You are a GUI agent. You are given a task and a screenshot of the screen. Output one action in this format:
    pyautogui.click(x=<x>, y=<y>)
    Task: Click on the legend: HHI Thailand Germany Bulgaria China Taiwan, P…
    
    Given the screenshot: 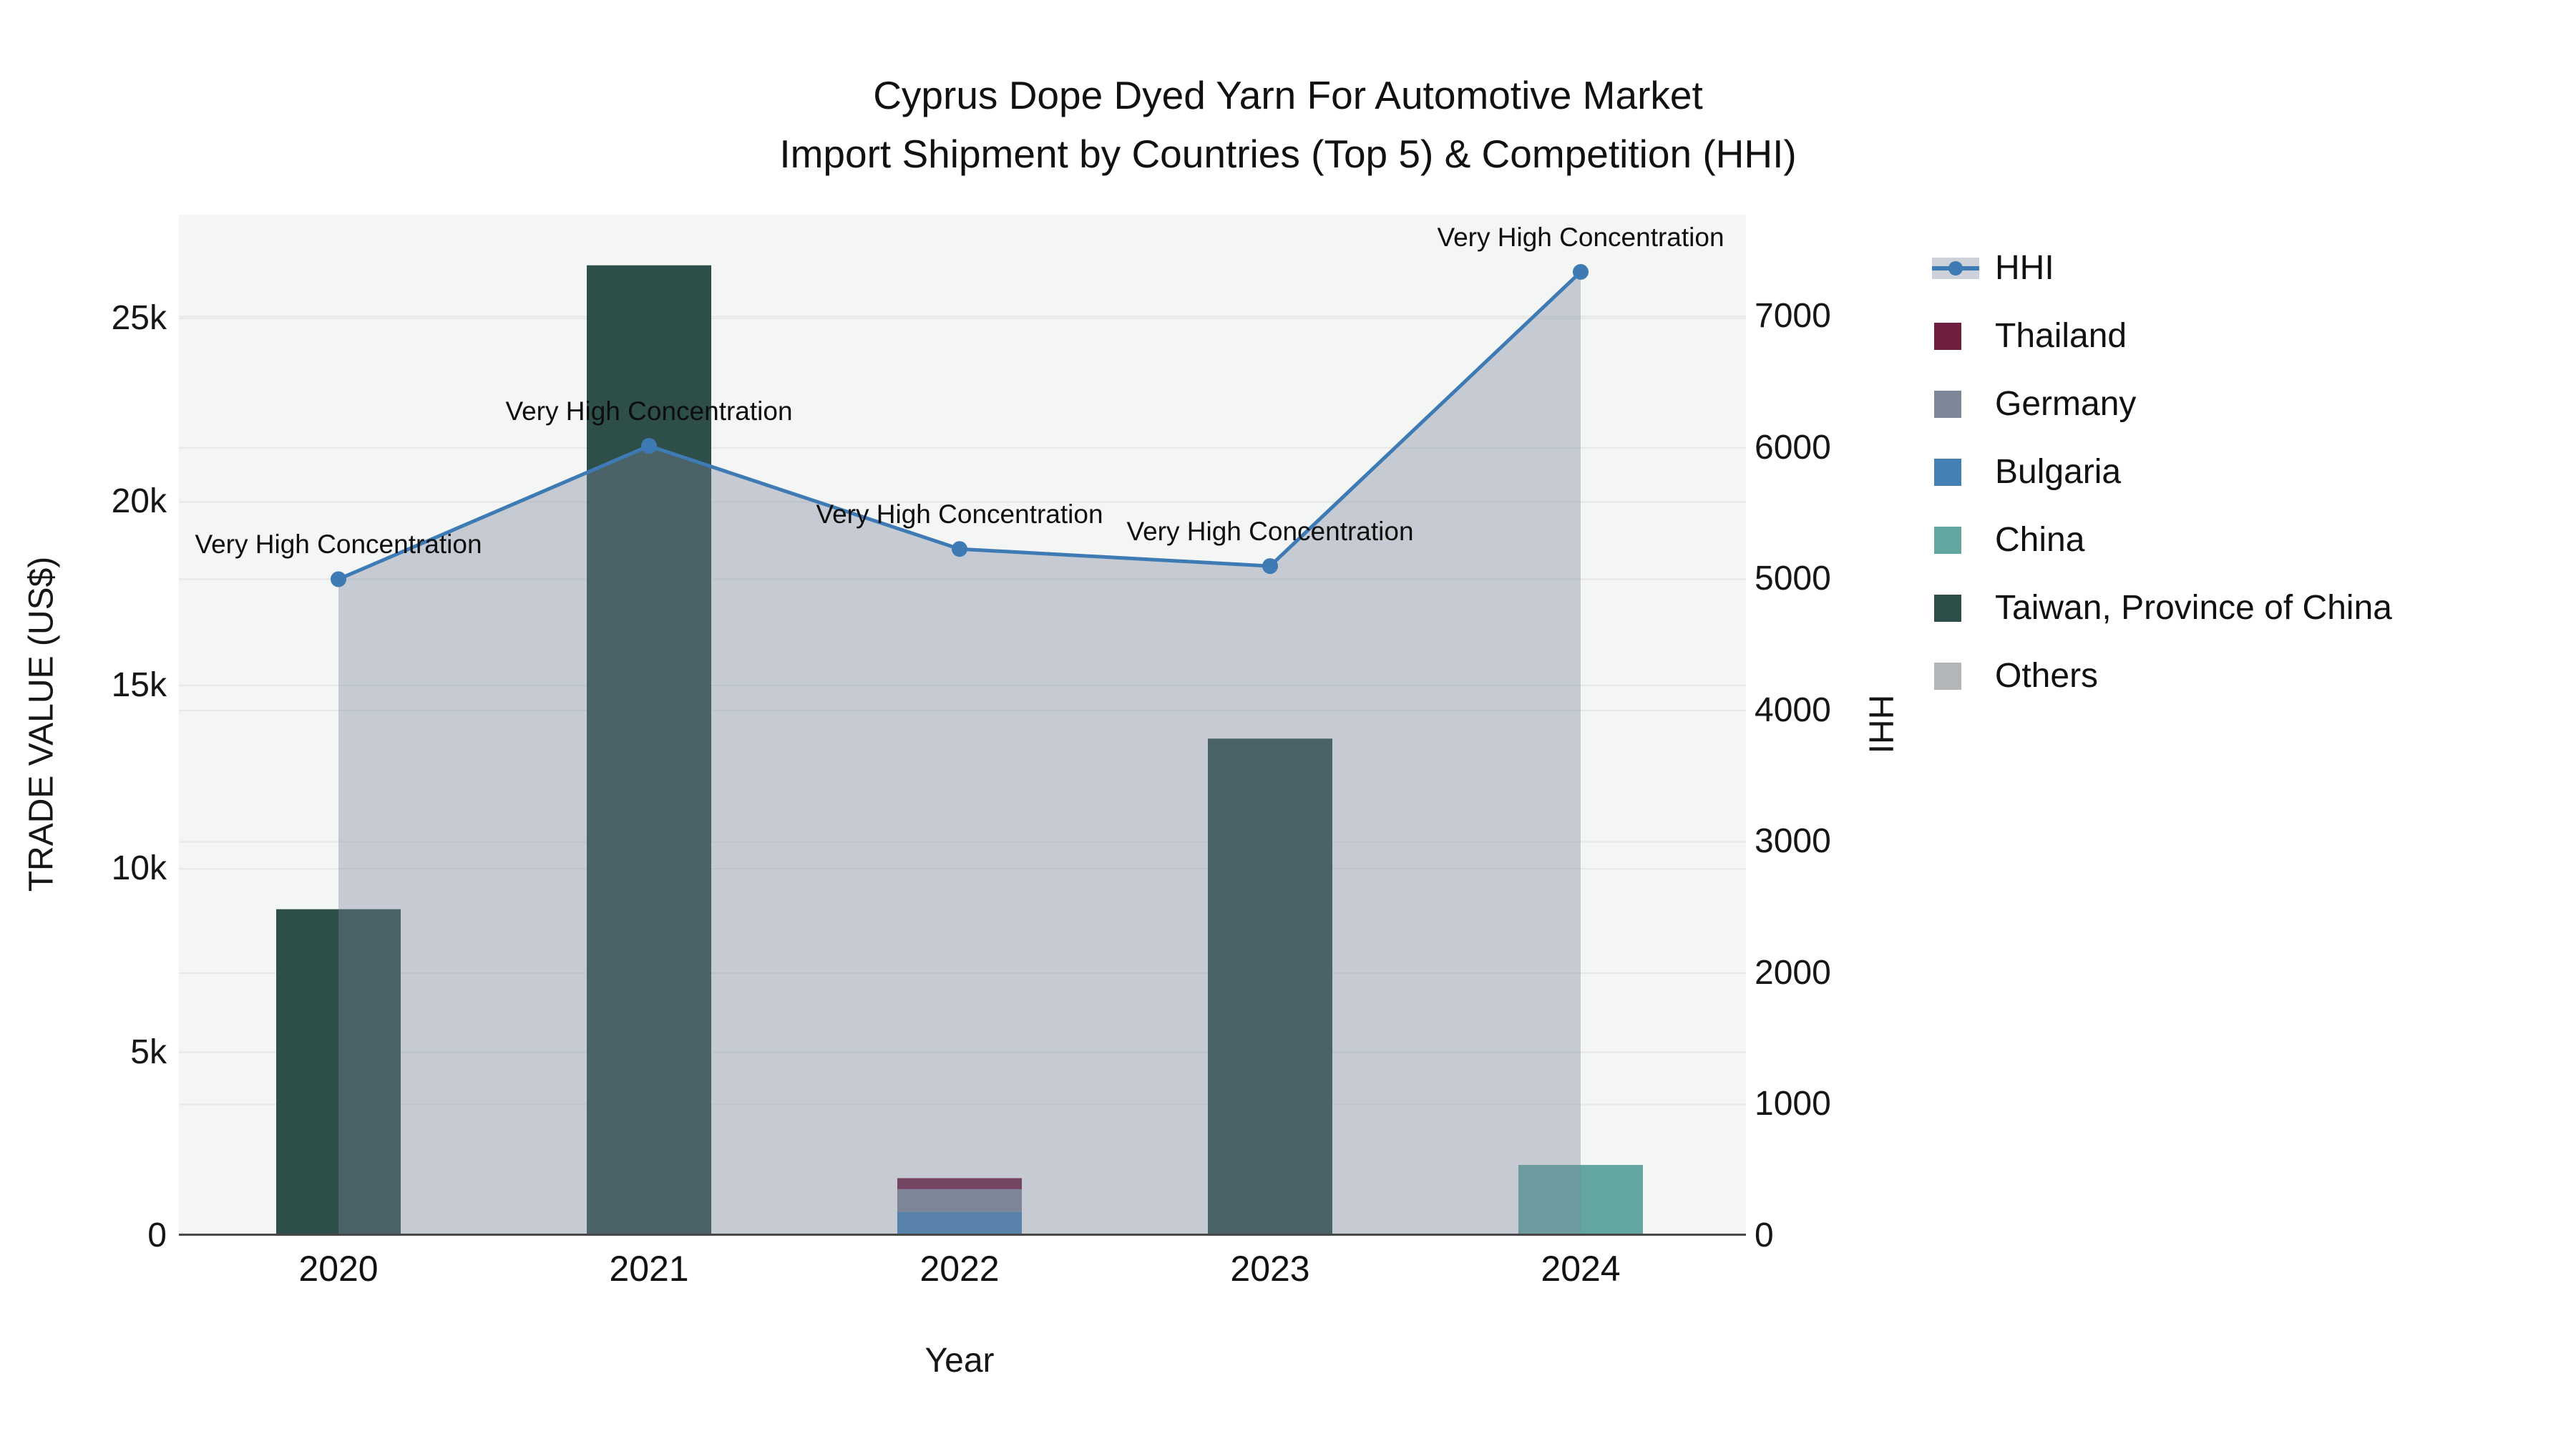 What is the action you would take?
    pyautogui.click(x=2162, y=472)
    